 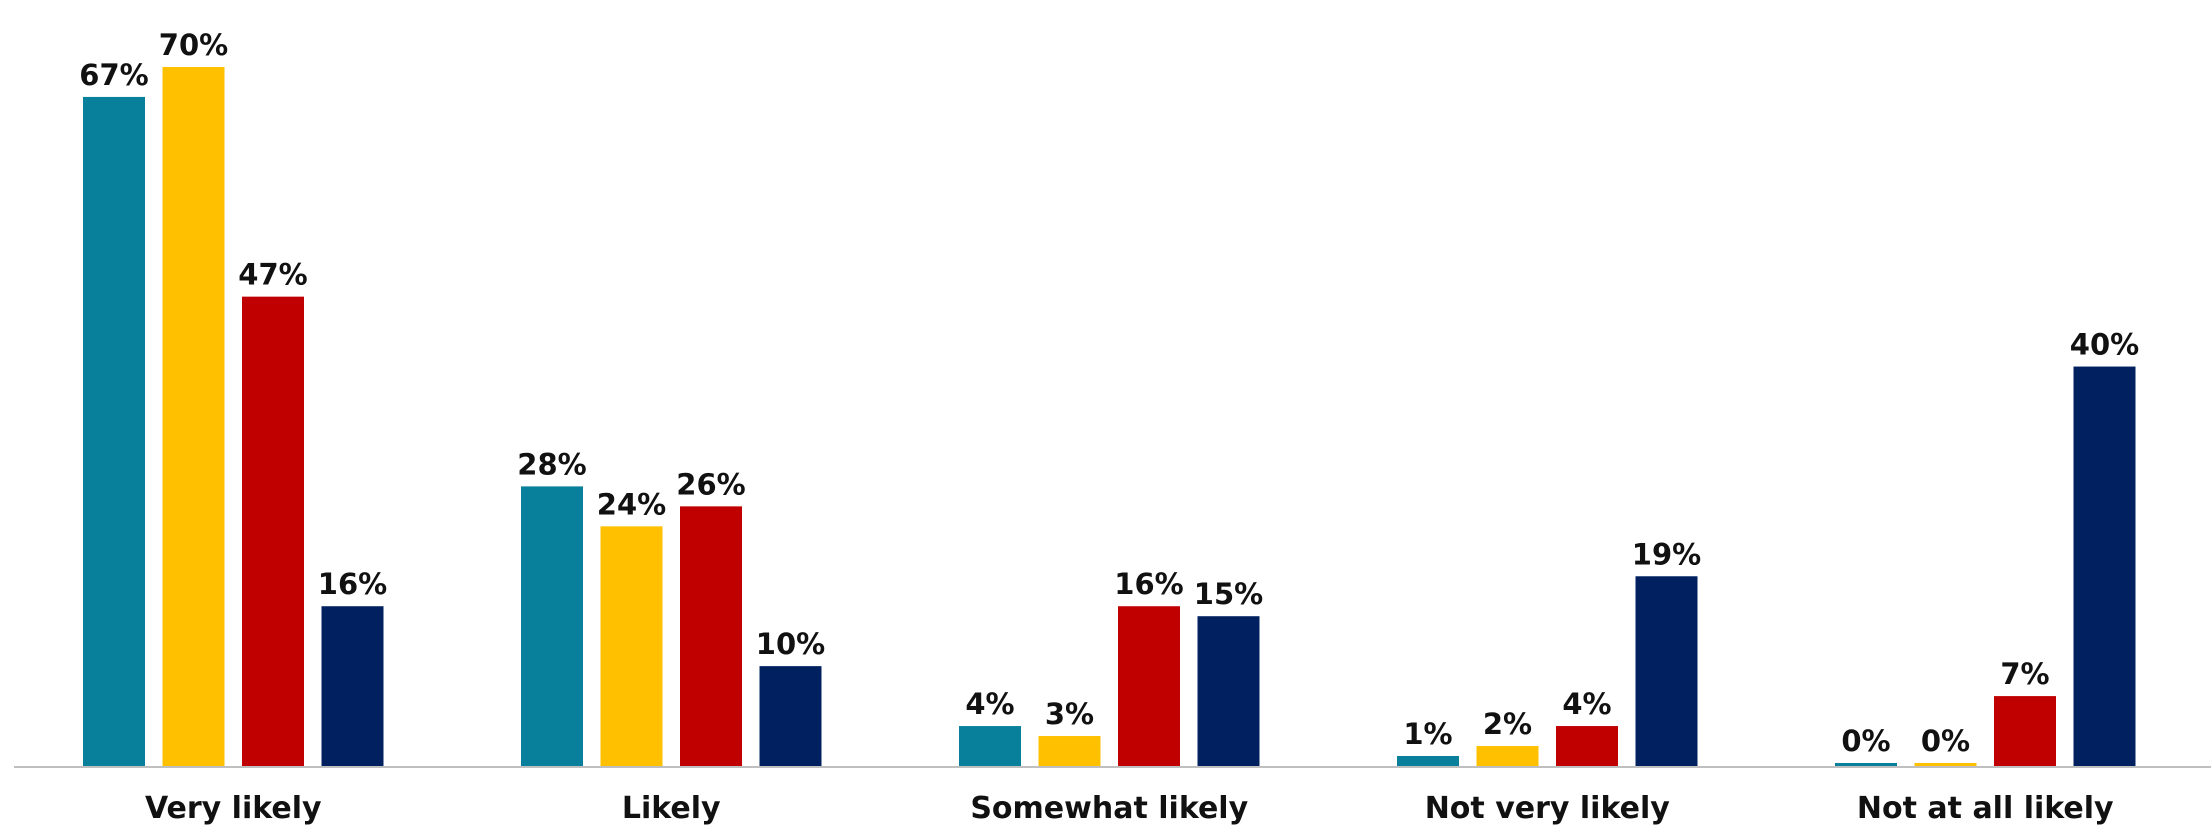 What do you see at coordinates (2024, 674) in the screenshot?
I see `data-label: 7%` at bounding box center [2024, 674].